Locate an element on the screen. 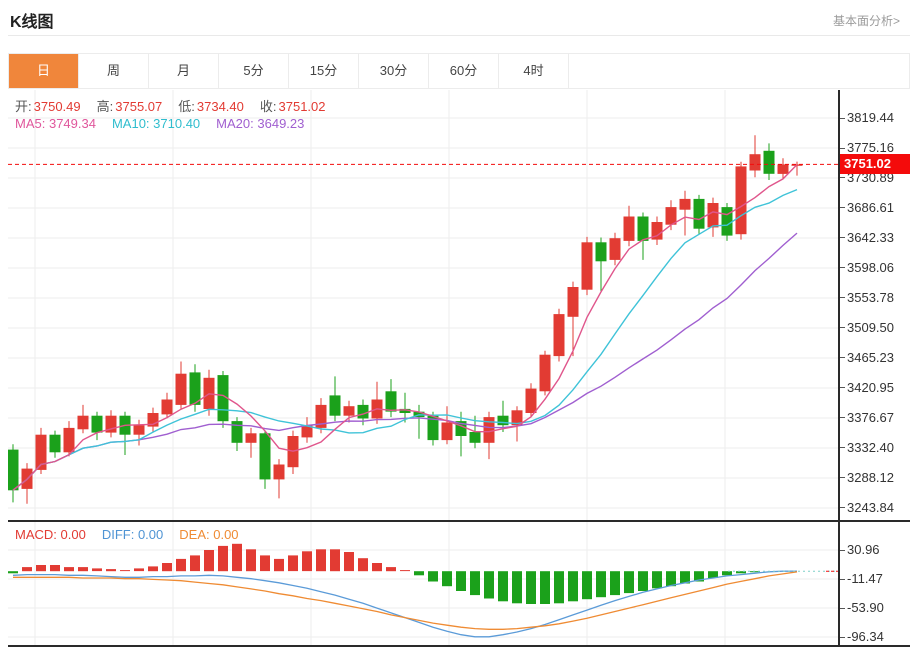  ma5-readout: MA5: 3749.34 is located at coordinates (55, 123).